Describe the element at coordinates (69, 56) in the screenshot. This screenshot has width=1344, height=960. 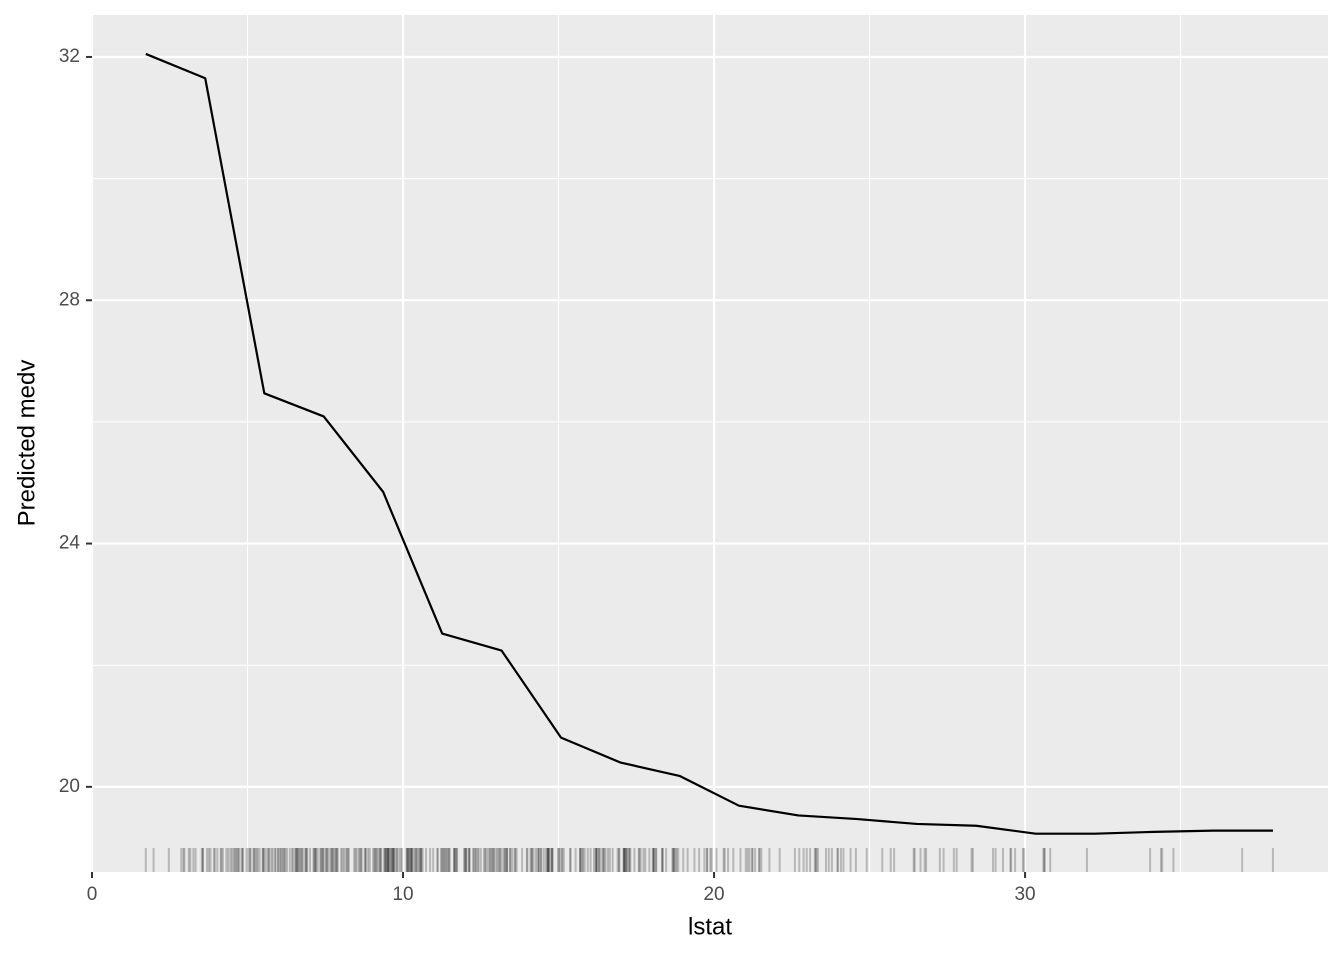
I see `y-tick-label: 32` at that location.